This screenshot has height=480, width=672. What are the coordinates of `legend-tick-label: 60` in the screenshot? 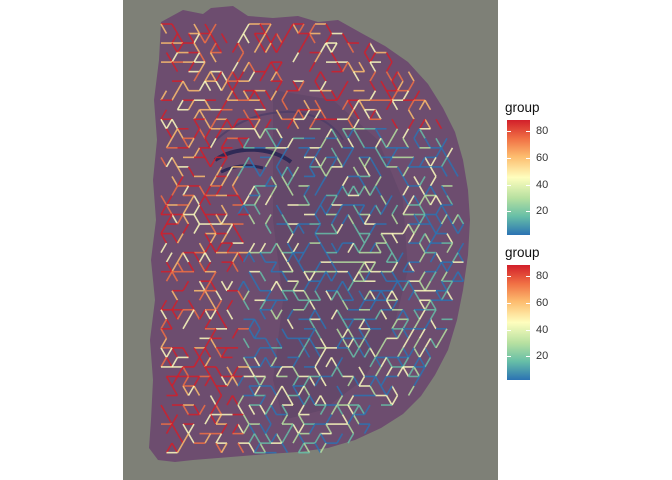 It's located at (542, 158).